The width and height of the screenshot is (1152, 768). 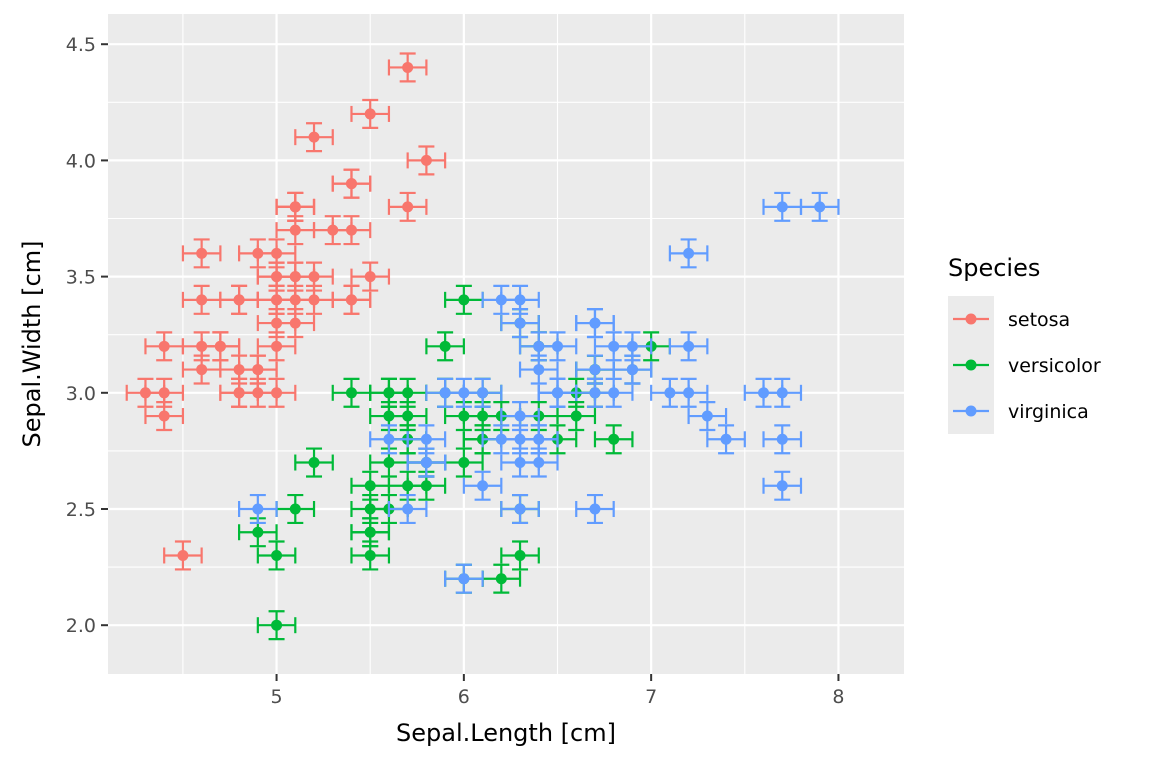 What do you see at coordinates (81, 45) in the screenshot?
I see `y-tick-label: 4.5` at bounding box center [81, 45].